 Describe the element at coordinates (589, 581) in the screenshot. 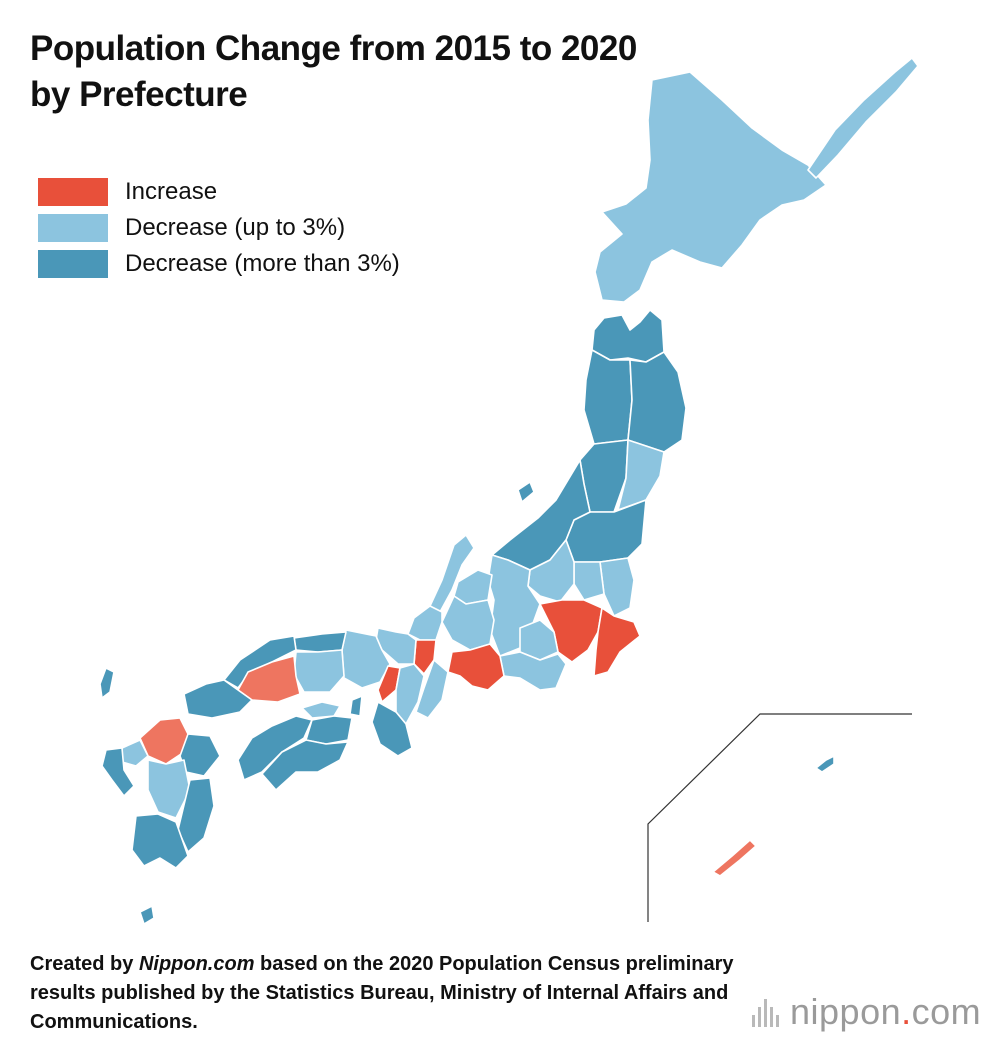

I see `region-tochigi` at that location.